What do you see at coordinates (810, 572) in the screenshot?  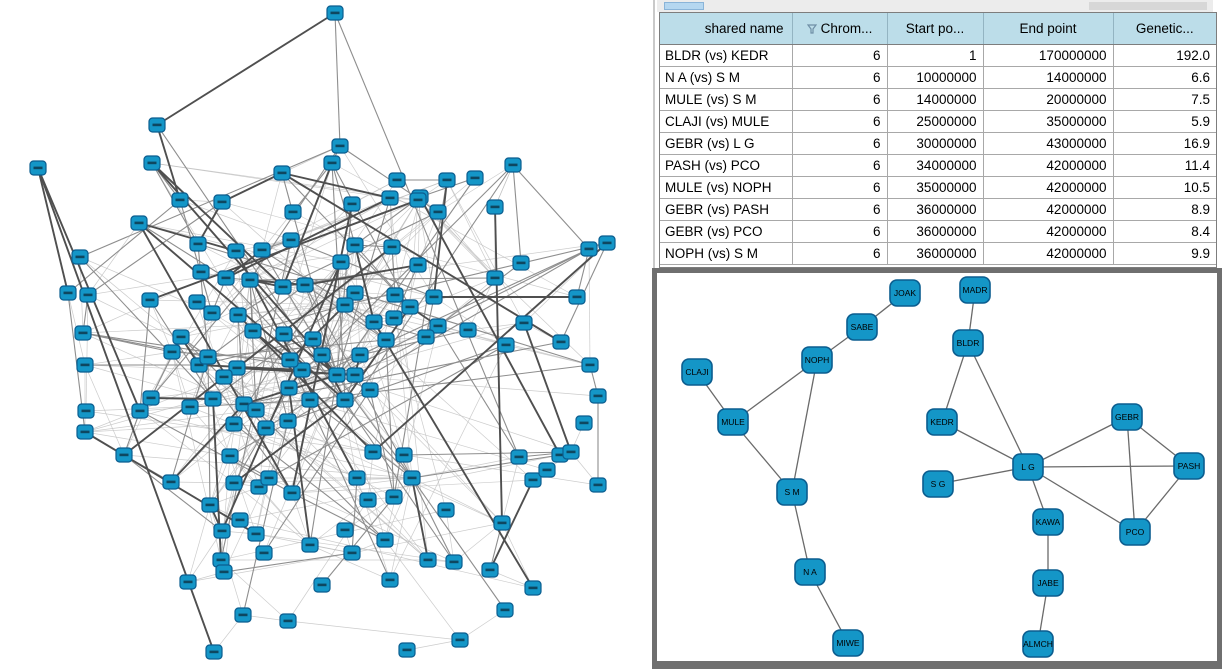 I see `node-N-A: N A` at bounding box center [810, 572].